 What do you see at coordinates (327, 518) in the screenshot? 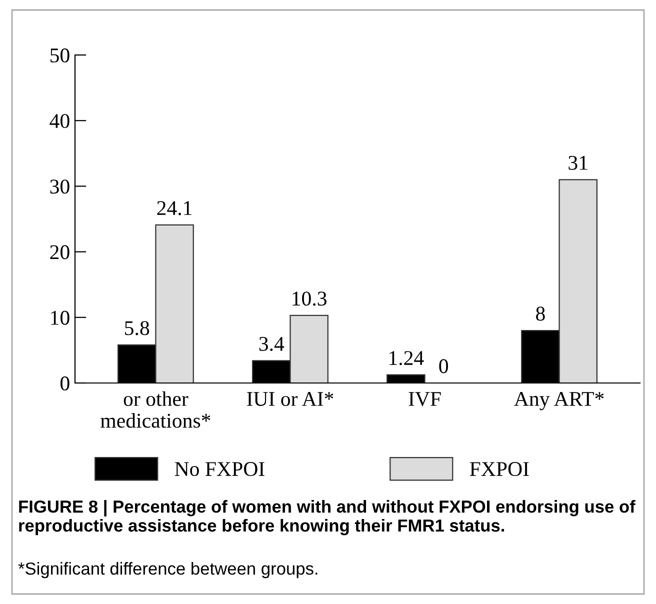
I see `caption: FIGURE 8 | Percentage of women with and without FXPOI endorsing use of reproductive assistance before knowing their FMR1 status.` at bounding box center [327, 518].